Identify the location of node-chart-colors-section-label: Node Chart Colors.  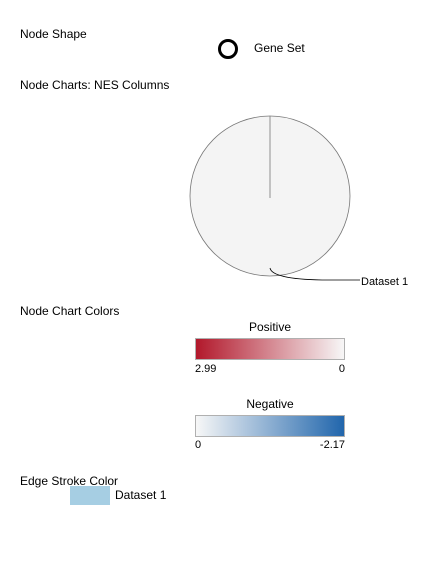
(70, 311).